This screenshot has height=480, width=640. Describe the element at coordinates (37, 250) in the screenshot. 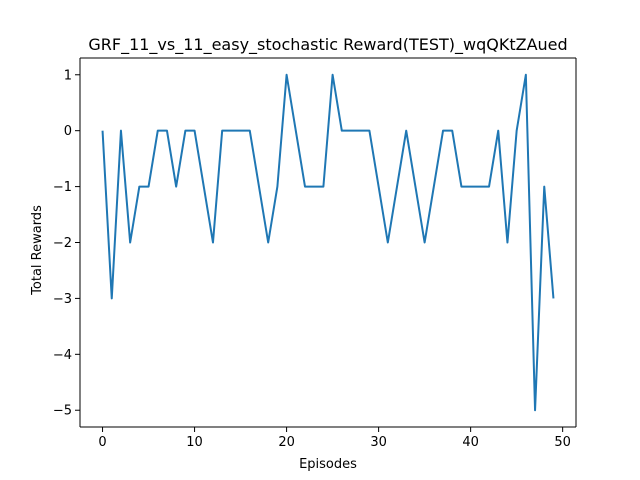

I see `y-axis-label: Total Rewards` at that location.